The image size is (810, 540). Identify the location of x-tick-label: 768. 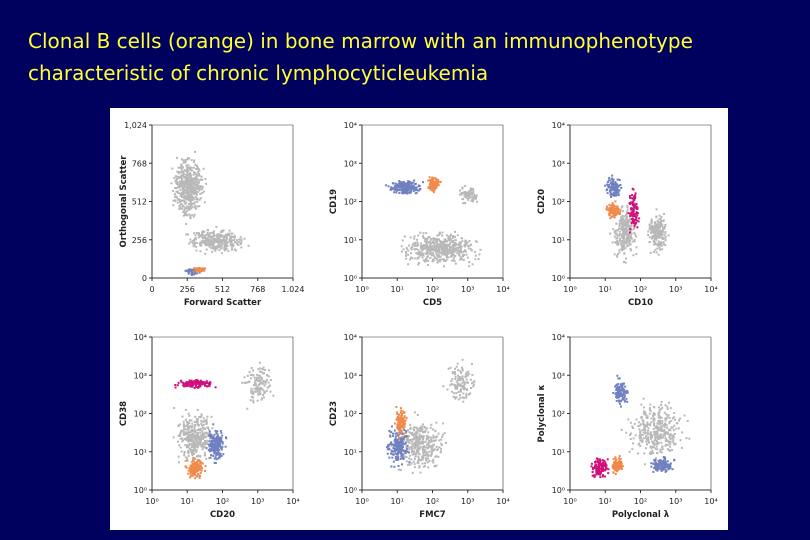
(257, 289).